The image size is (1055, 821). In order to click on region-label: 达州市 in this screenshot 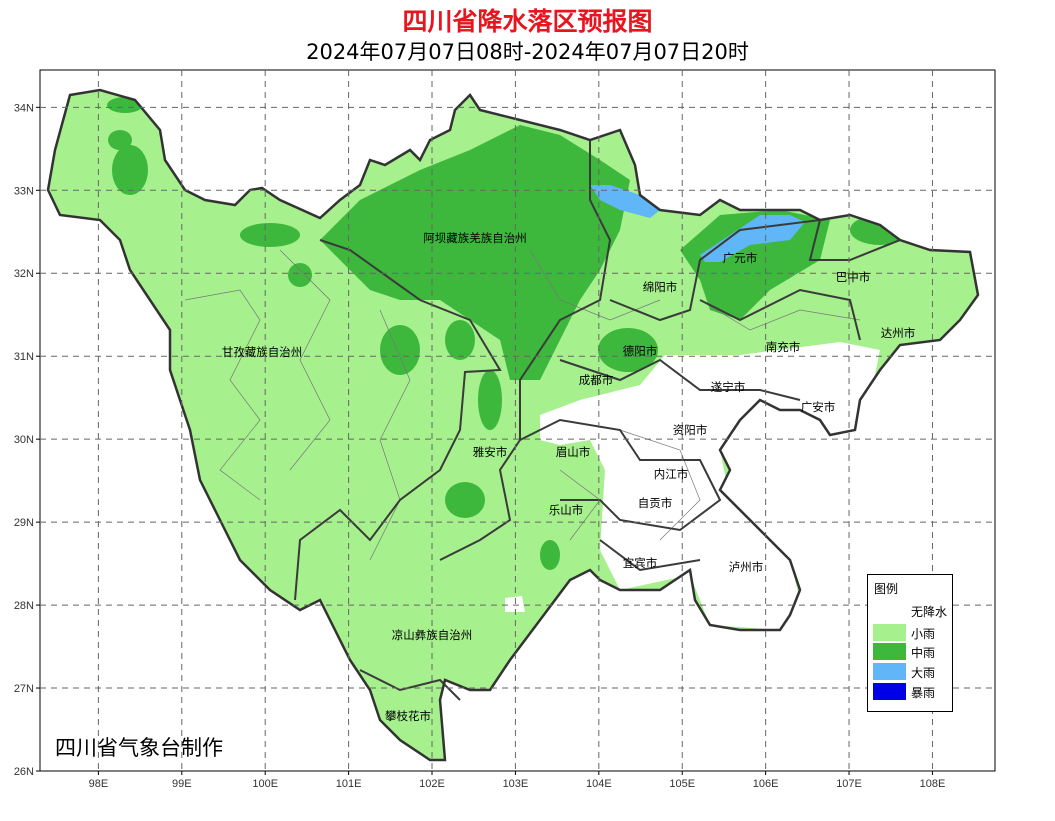, I will do `click(898, 333)`.